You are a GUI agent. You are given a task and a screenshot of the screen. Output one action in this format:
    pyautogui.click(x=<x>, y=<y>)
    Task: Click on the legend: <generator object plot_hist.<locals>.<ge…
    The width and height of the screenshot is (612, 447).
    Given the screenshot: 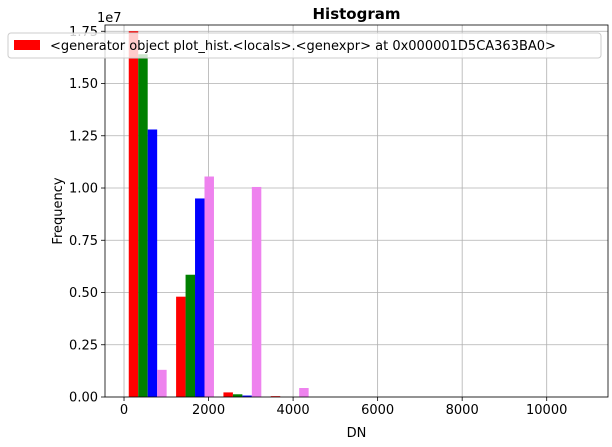 What is the action you would take?
    pyautogui.click(x=304, y=45)
    